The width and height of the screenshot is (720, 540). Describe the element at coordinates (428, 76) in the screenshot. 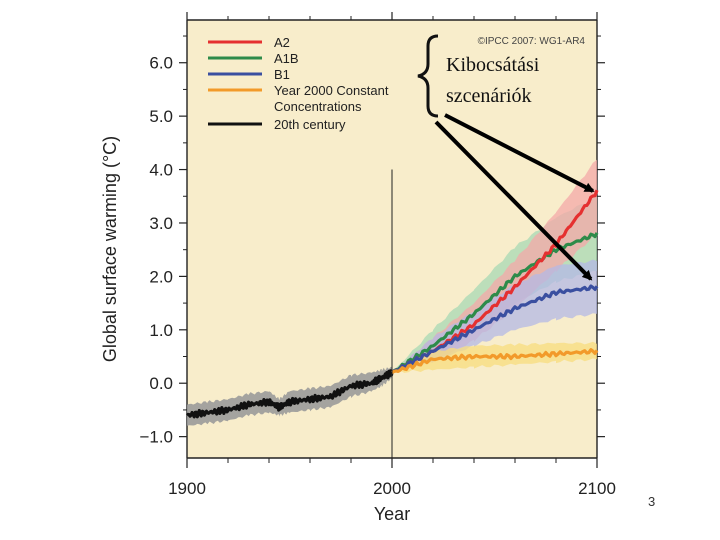

I see `brace-icon` at that location.